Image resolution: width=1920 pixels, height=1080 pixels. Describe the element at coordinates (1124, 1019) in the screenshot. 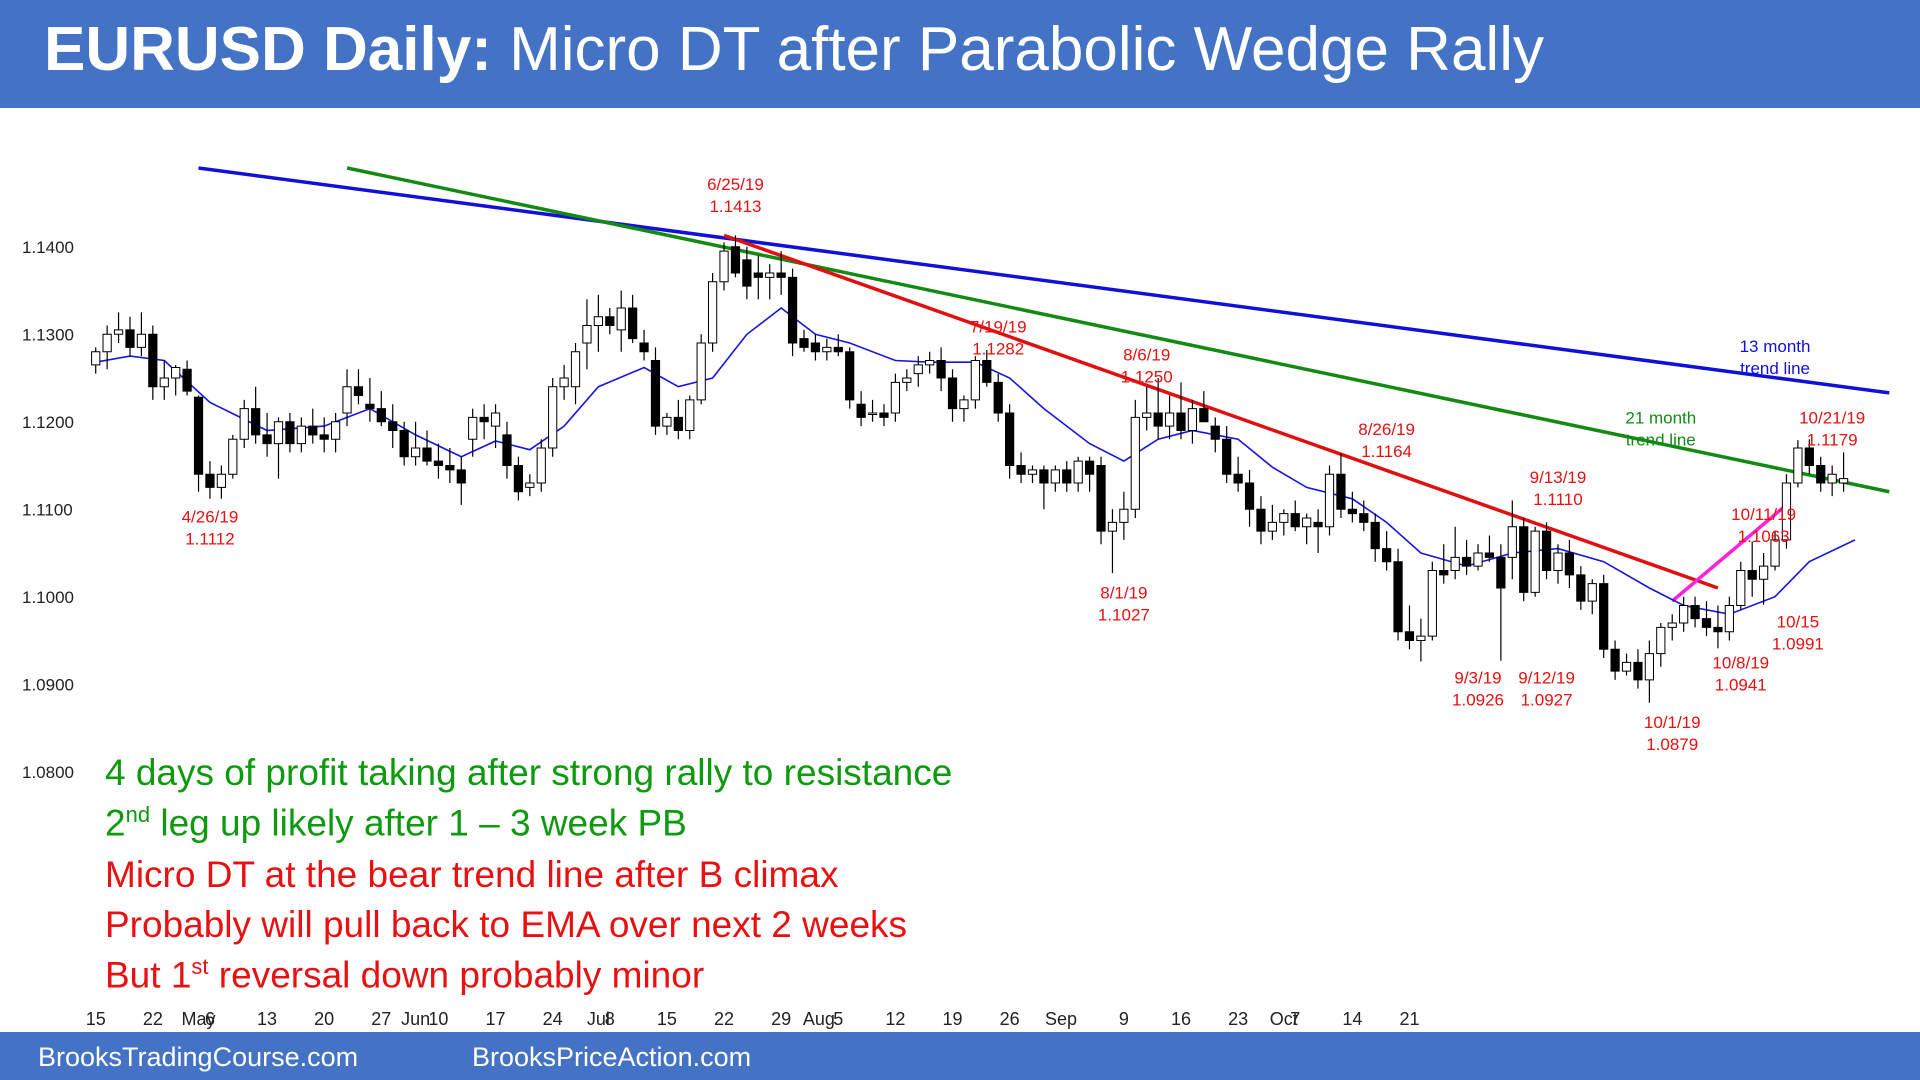

I see `x-tick-label: 9` at that location.